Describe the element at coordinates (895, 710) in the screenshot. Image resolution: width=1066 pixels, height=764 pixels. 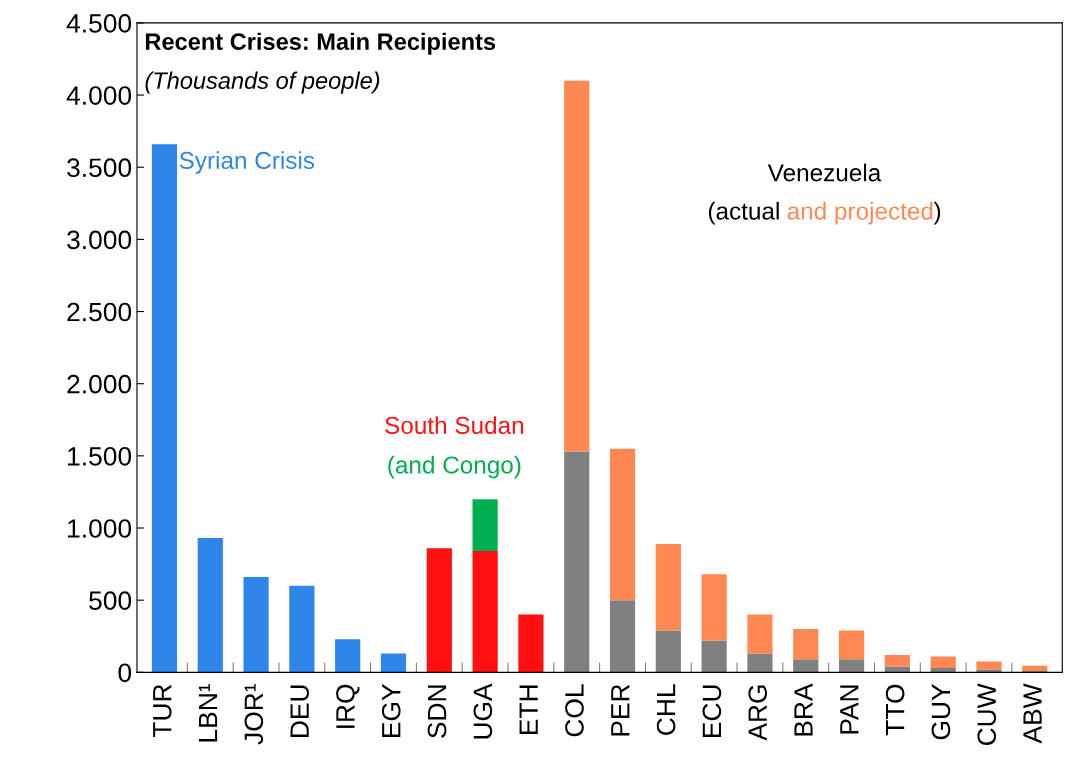
I see `x-tick-label: TTO` at that location.